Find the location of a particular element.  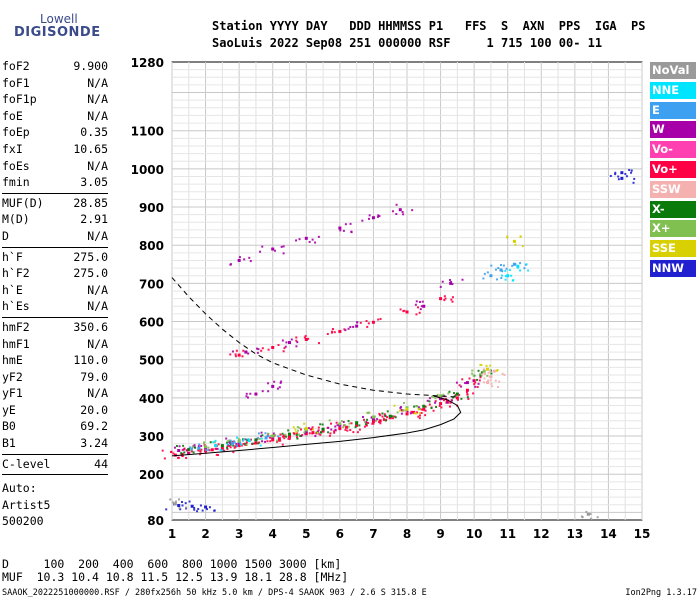

param-label: M(D) is located at coordinates (16, 219).